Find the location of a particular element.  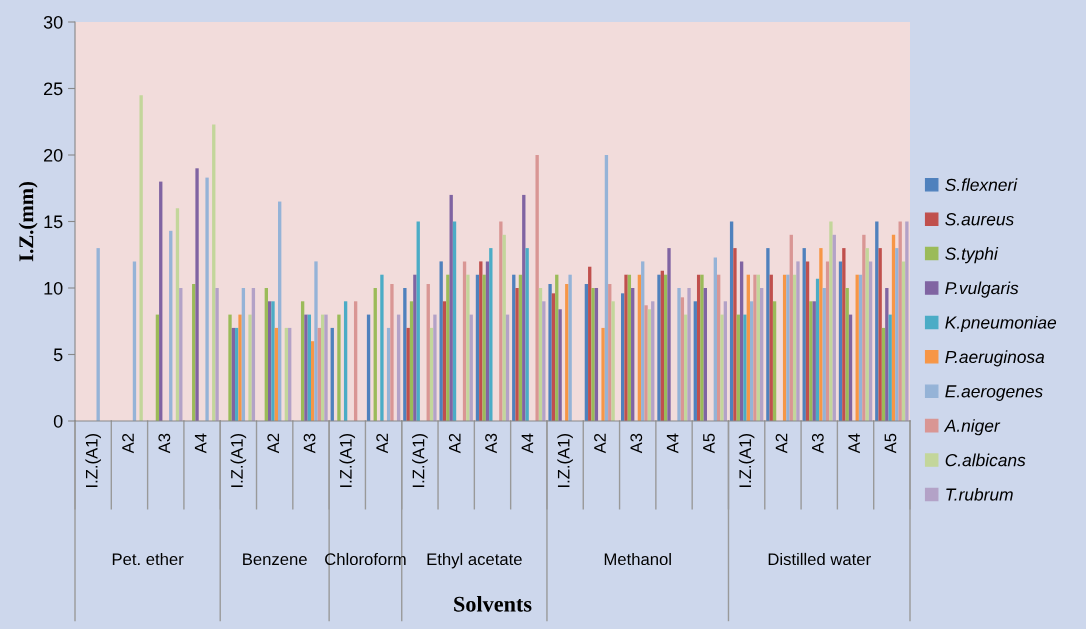

y-tick-label: 0 is located at coordinates (58, 421).